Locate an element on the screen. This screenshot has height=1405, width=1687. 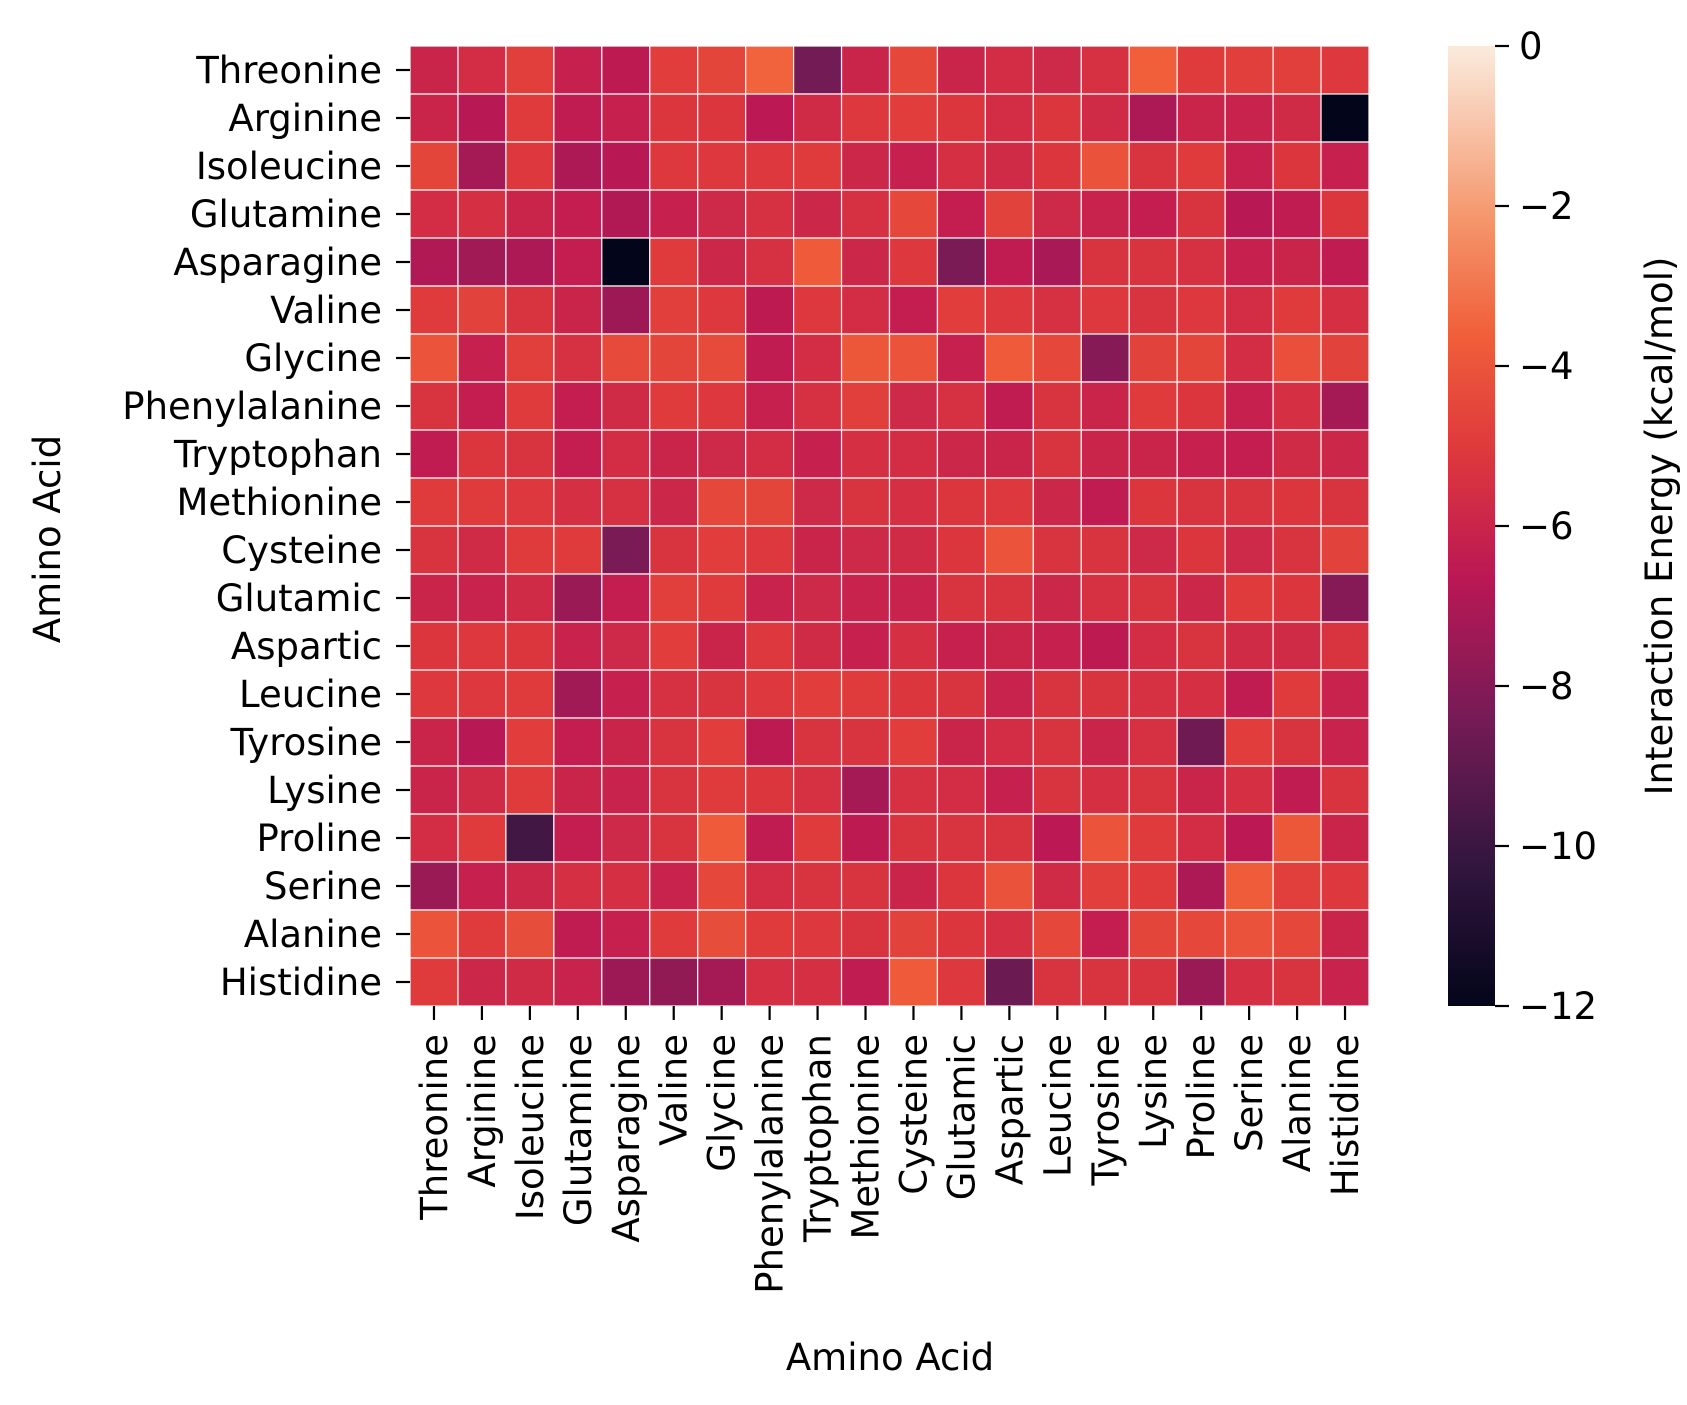
colorbar-tick-label: −10 is located at coordinates (1558, 846).